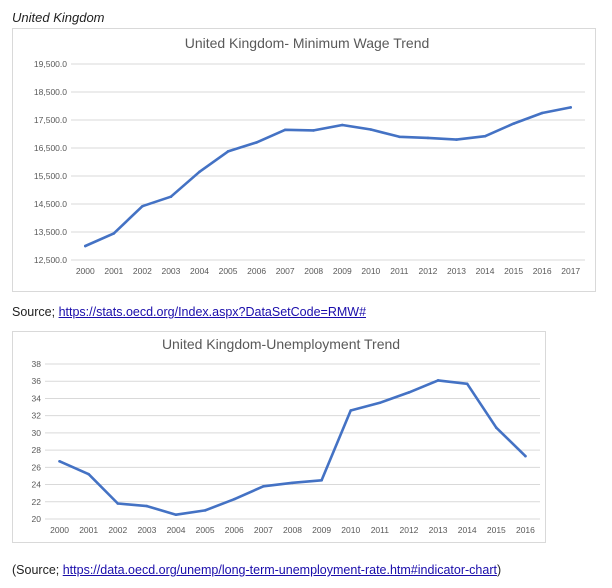 Image resolution: width=612 pixels, height=588 pixels. I want to click on x-tick-label: 2017, so click(570, 271).